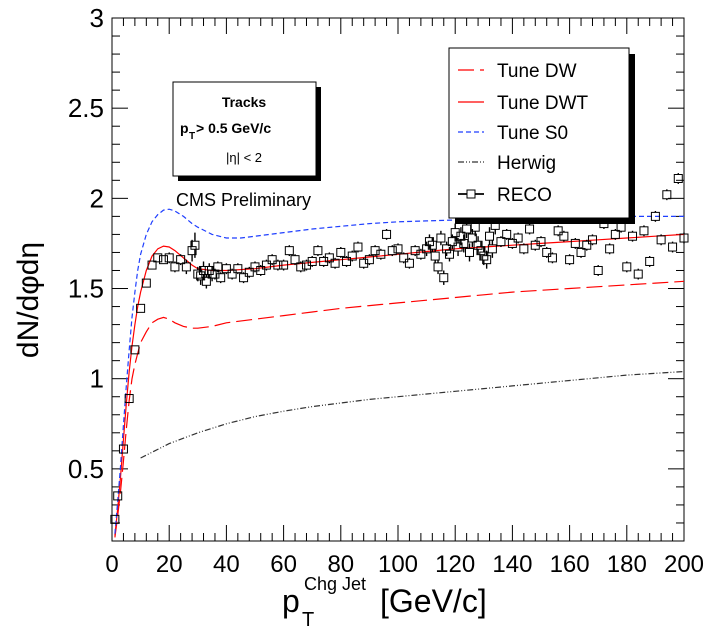 This screenshot has width=706, height=632. Describe the element at coordinates (226, 564) in the screenshot. I see `x-tick-label: 40` at that location.